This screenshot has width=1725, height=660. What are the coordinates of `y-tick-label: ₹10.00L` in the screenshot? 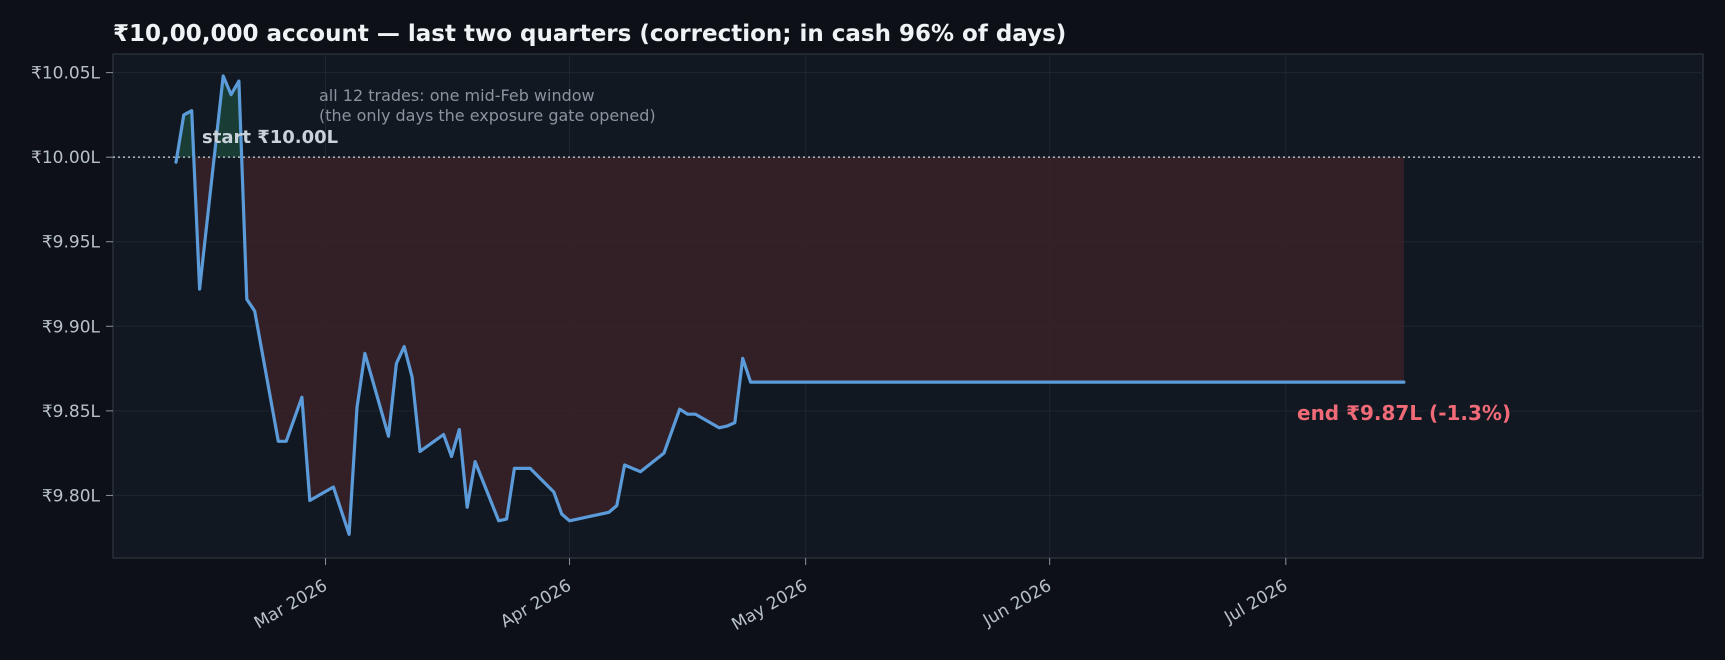 It's located at (65, 158).